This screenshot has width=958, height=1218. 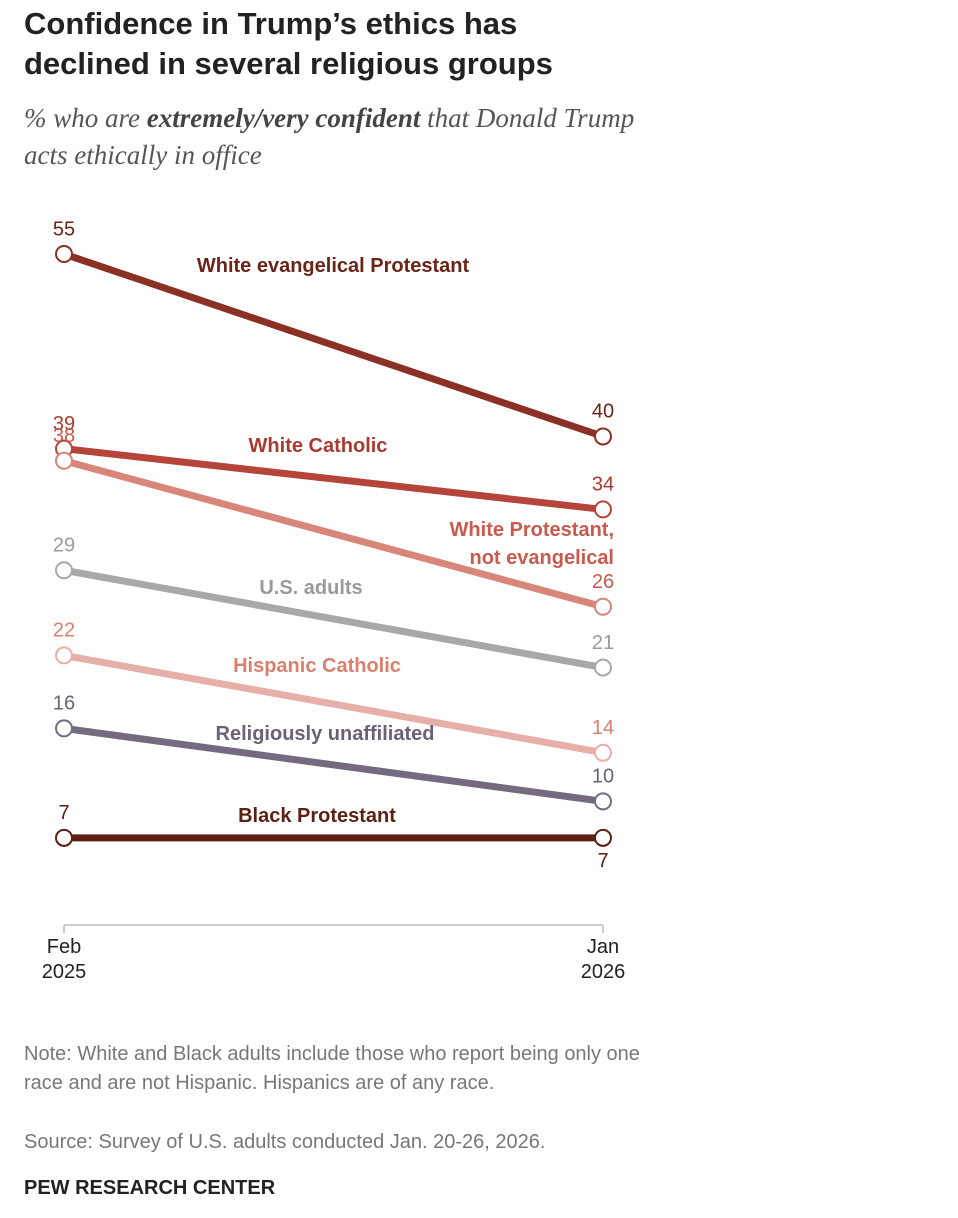 What do you see at coordinates (603, 485) in the screenshot?
I see `value-label: 34` at bounding box center [603, 485].